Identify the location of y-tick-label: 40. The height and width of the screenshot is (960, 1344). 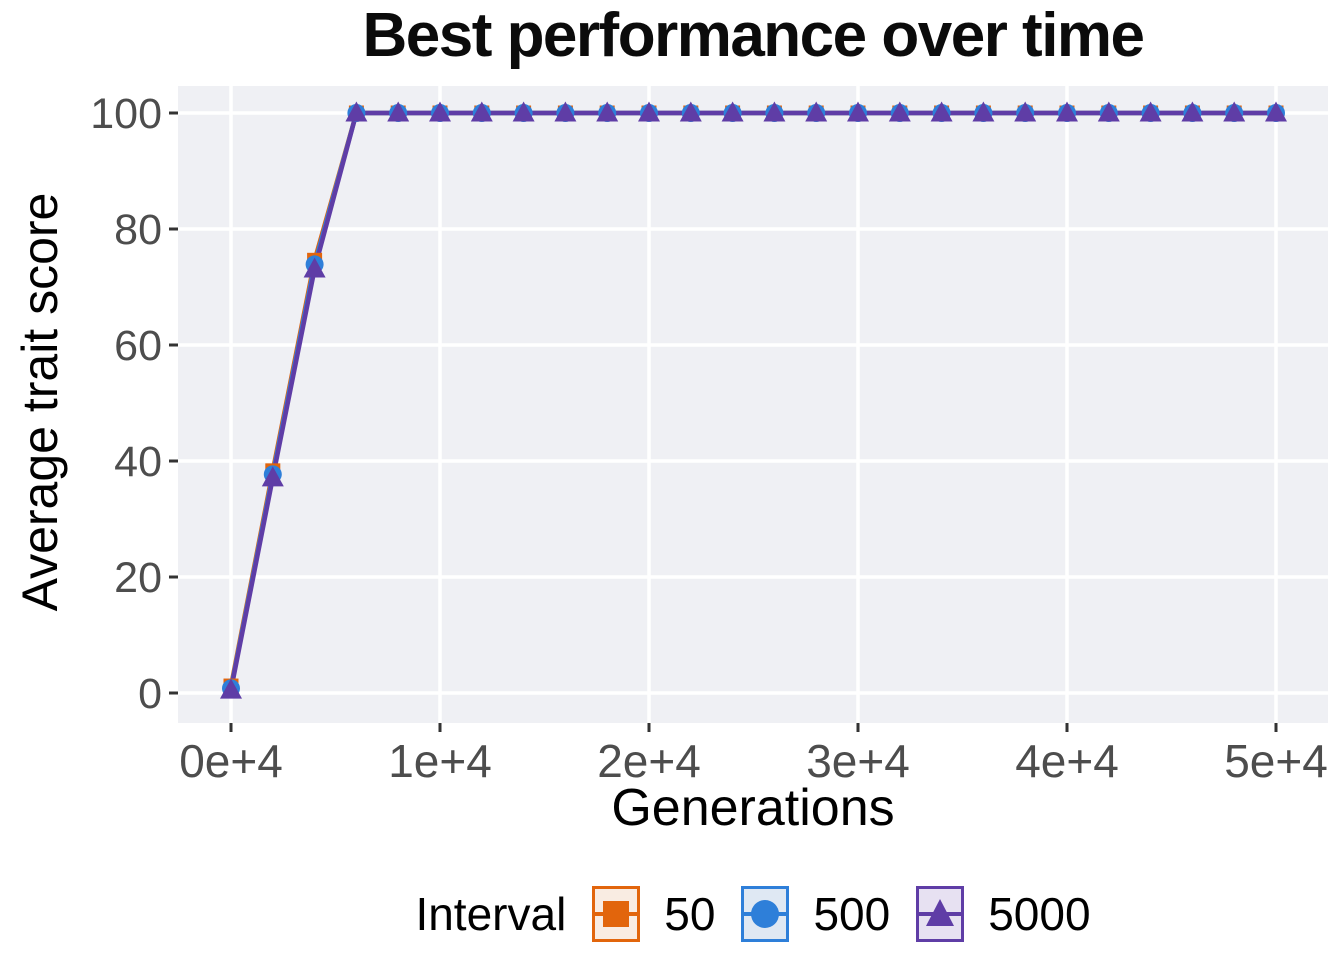
(138, 462).